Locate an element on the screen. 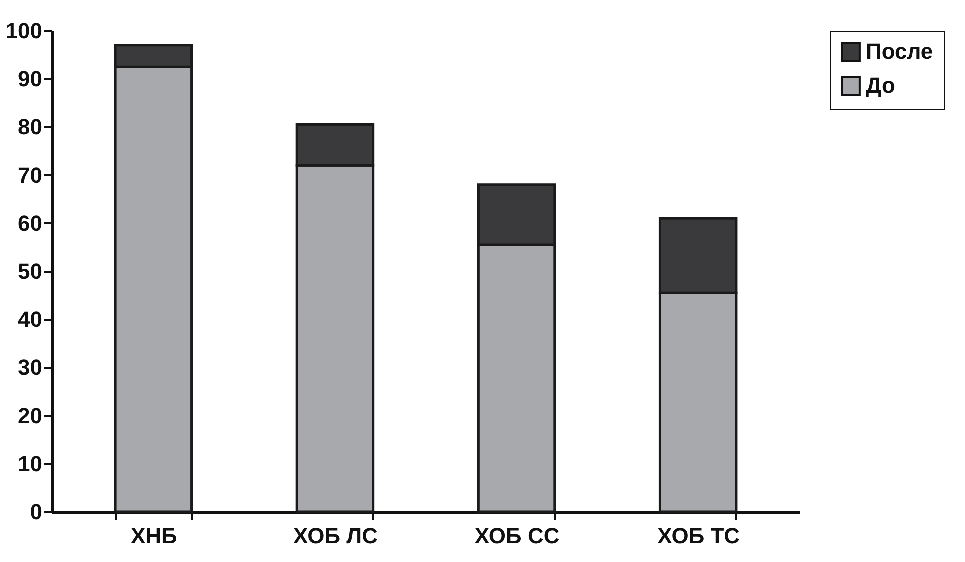  y-tick-label: 20 is located at coordinates (30, 415).